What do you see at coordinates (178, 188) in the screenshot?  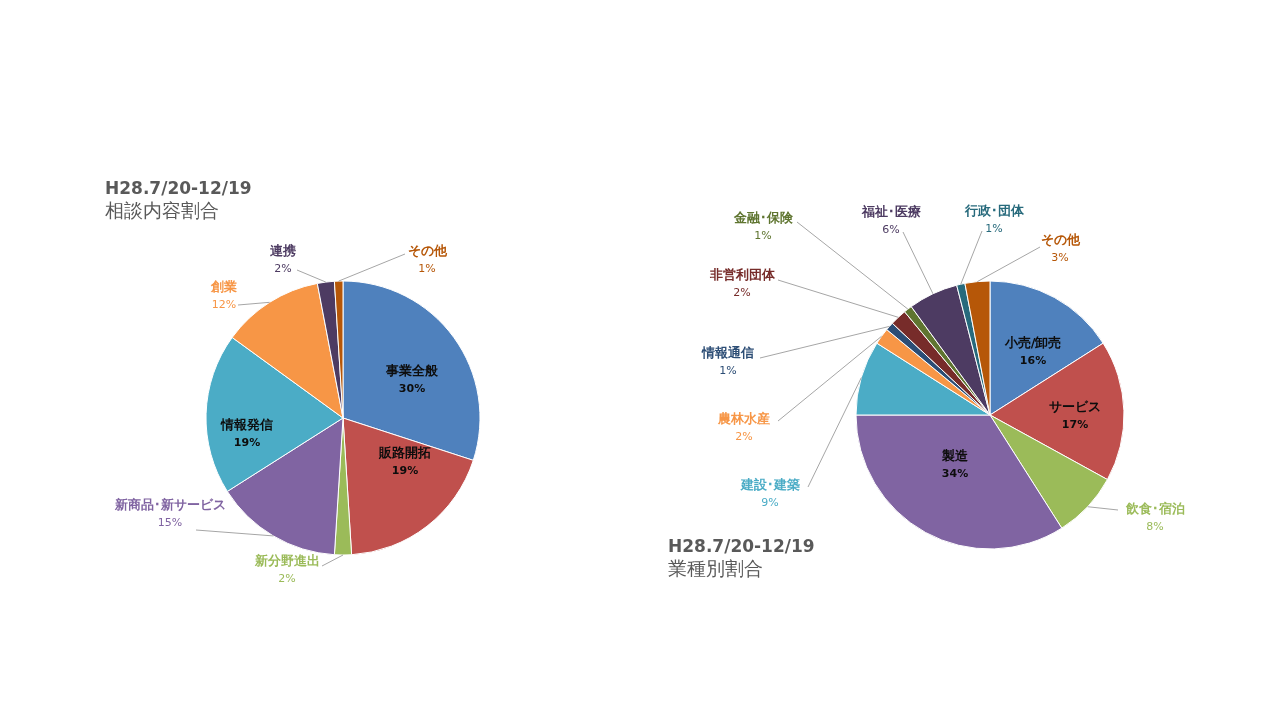 I see `chart-title: H28.7/20-12/19` at bounding box center [178, 188].